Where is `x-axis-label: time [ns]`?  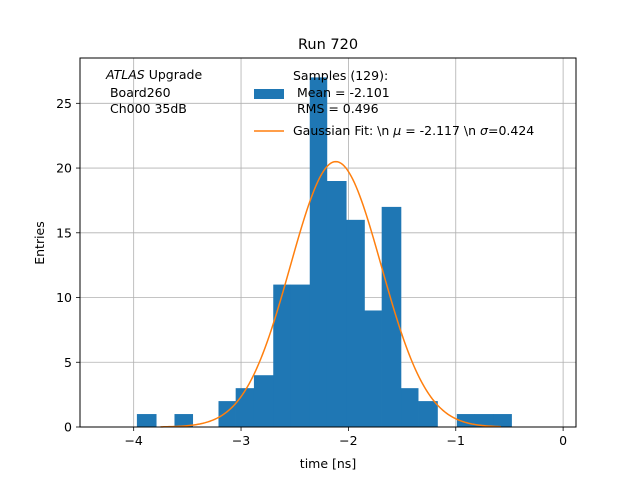 x-axis-label: time [ns] is located at coordinates (328, 463).